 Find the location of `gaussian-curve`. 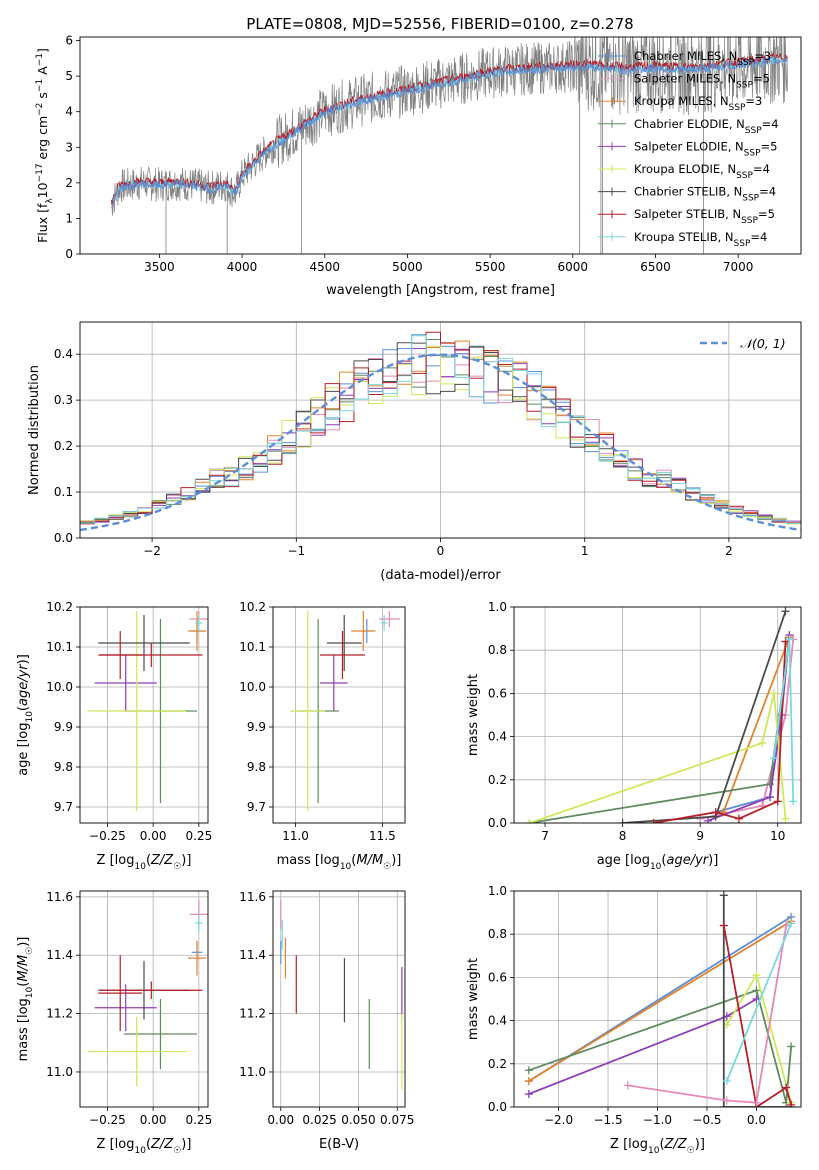

gaussian-curve is located at coordinates (440, 442).